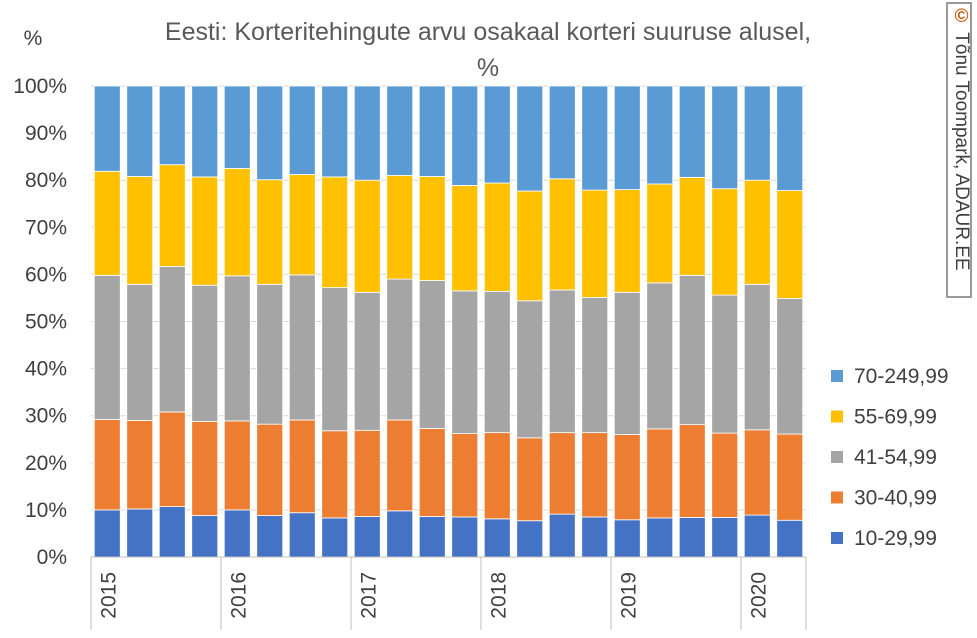 The image size is (977, 638). What do you see at coordinates (961, 151) in the screenshot?
I see `copyright-notice: © Tõnu Toompark, ADAUR.EE` at bounding box center [961, 151].